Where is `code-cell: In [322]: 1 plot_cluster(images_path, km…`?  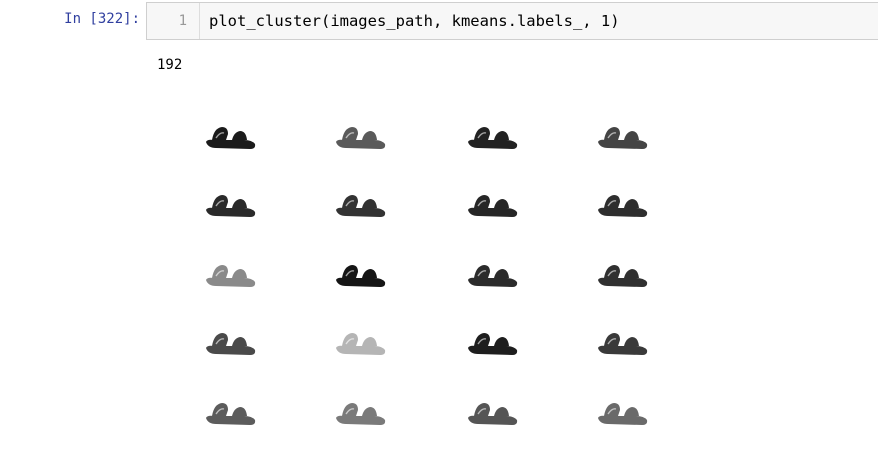 code-cell: In [322]: 1 plot_cluster(images_path, km… is located at coordinates (439, 30).